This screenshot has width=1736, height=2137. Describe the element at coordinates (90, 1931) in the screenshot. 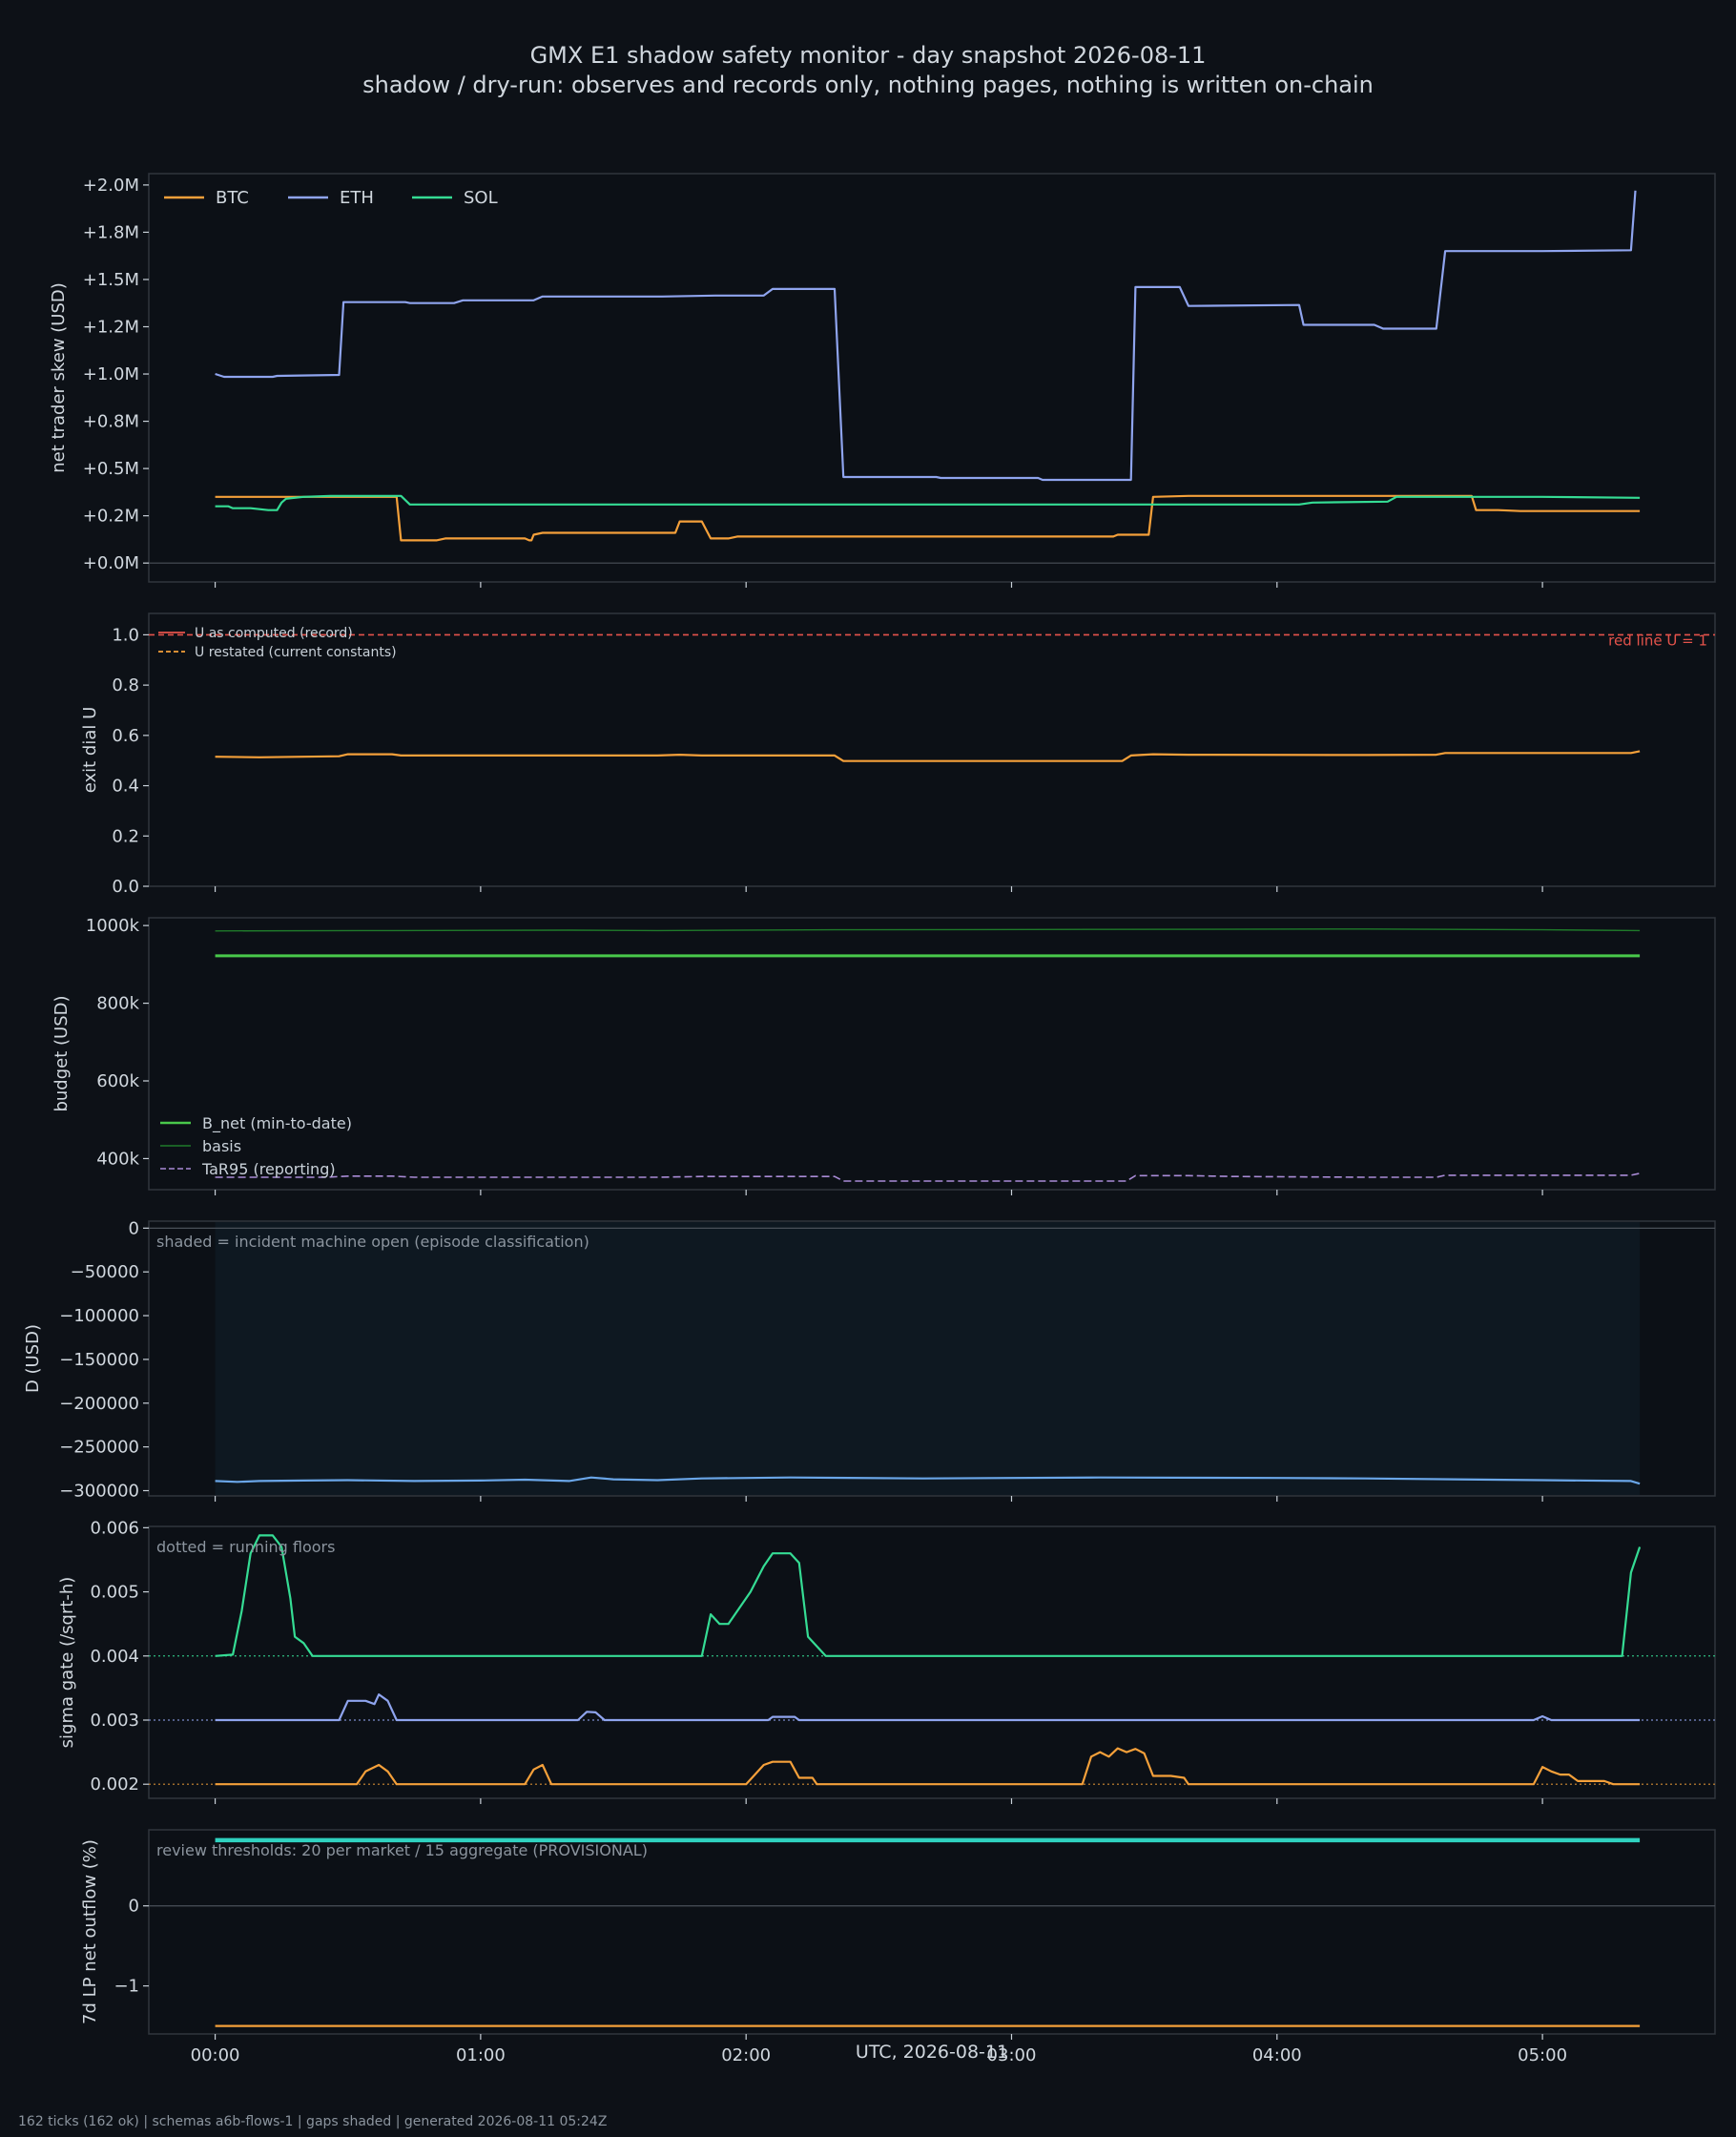

I see `y-axis-label: 7d LP net outflow (%)` at that location.